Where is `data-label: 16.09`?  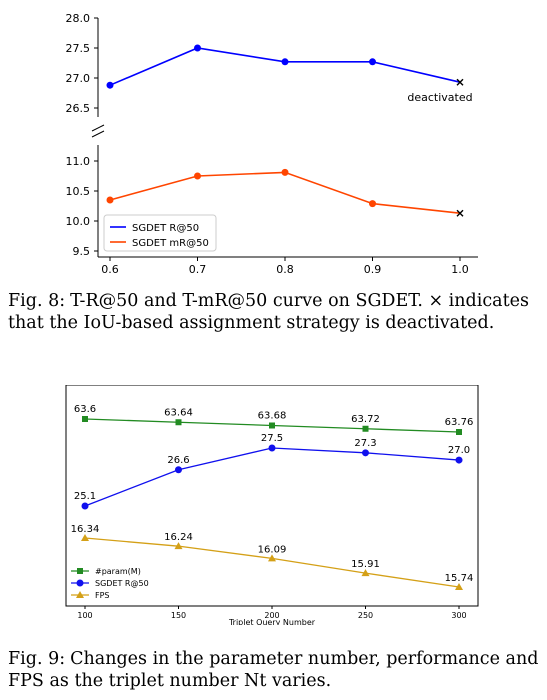 data-label: 16.09 is located at coordinates (272, 549).